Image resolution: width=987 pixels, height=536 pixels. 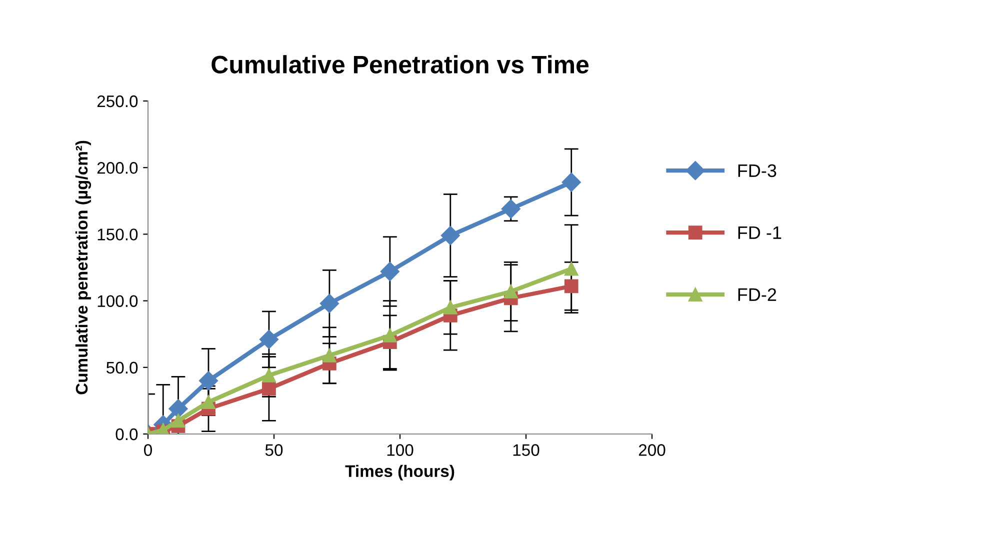 I want to click on legend-label: FD -1, so click(x=760, y=232).